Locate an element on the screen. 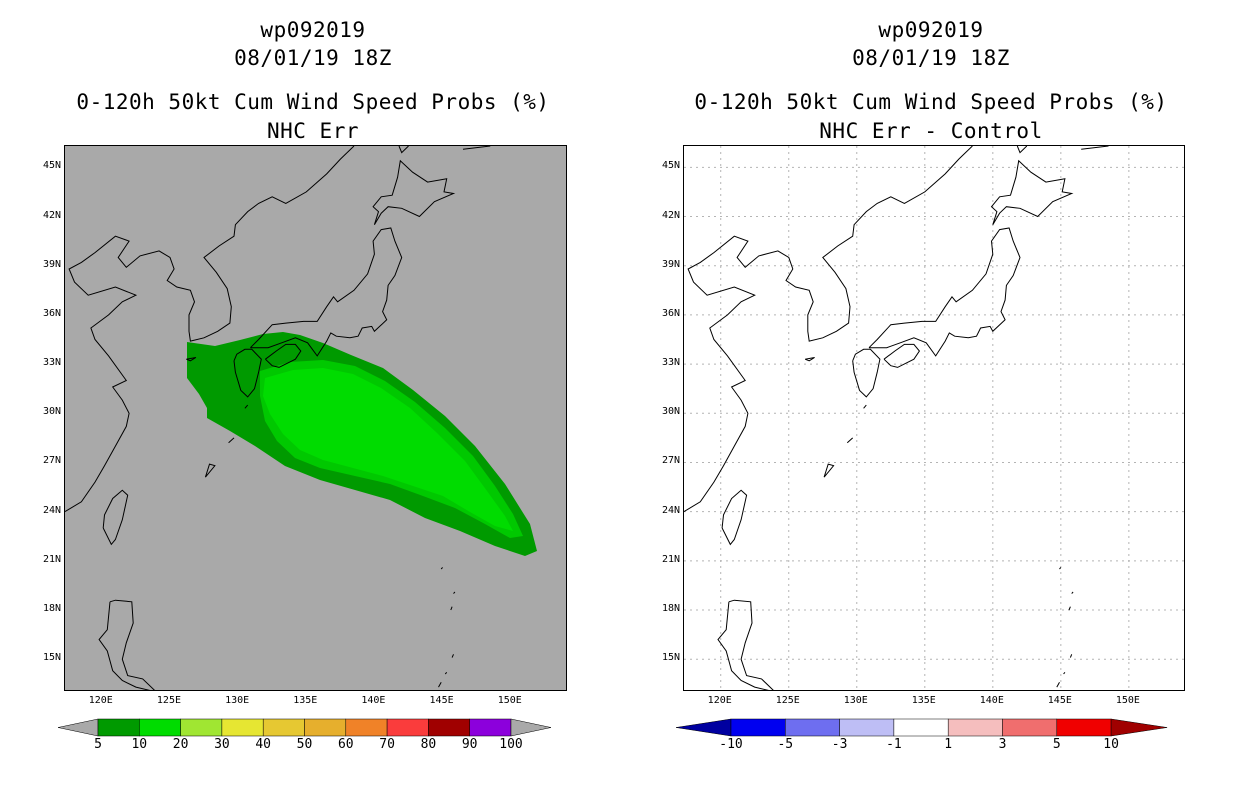 The width and height of the screenshot is (1236, 800). colorbar-label: -1 is located at coordinates (894, 744).